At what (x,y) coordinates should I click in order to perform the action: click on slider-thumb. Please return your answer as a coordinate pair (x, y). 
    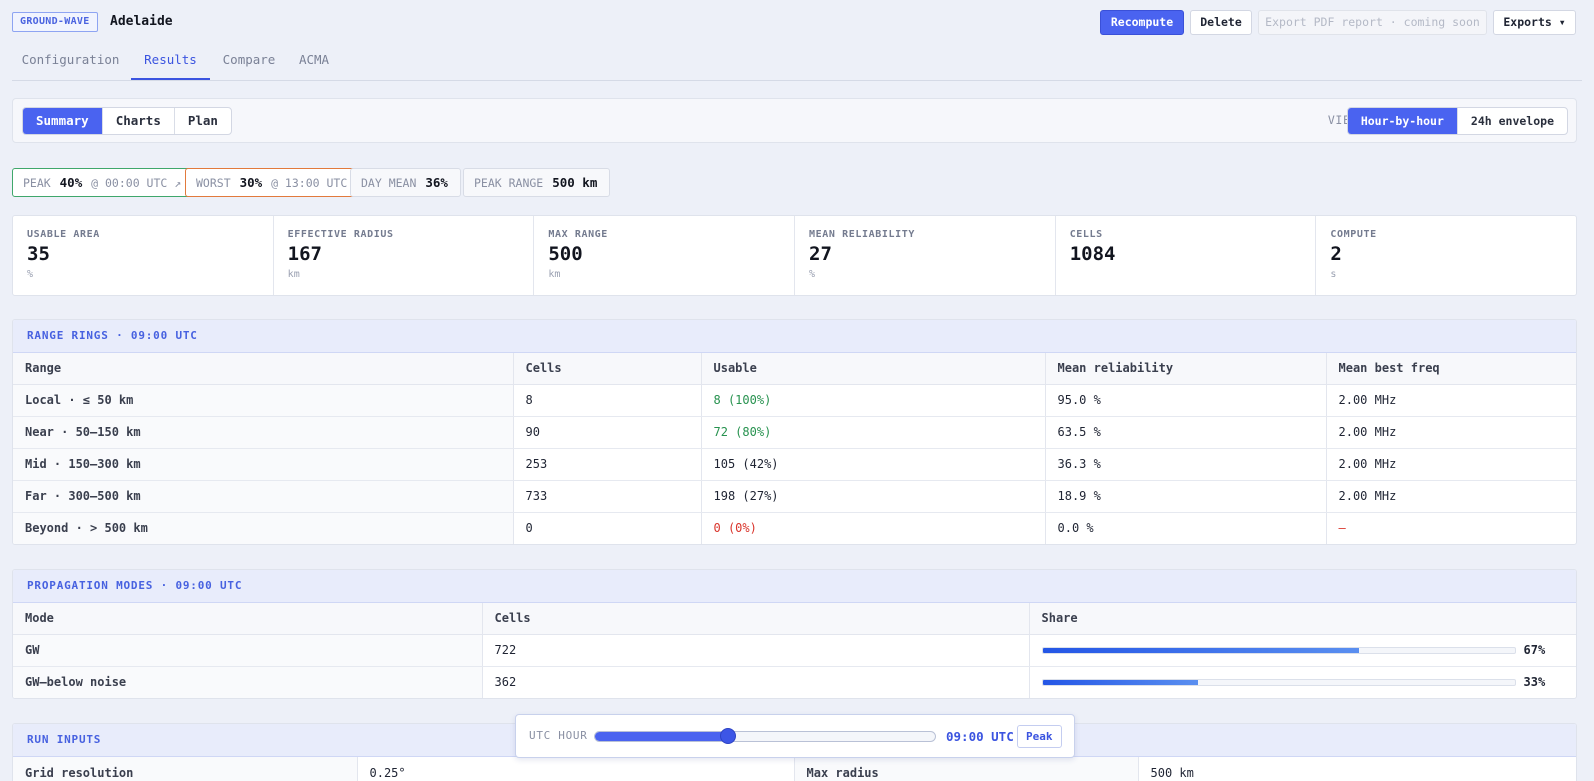
    Looking at the image, I should click on (727, 736).